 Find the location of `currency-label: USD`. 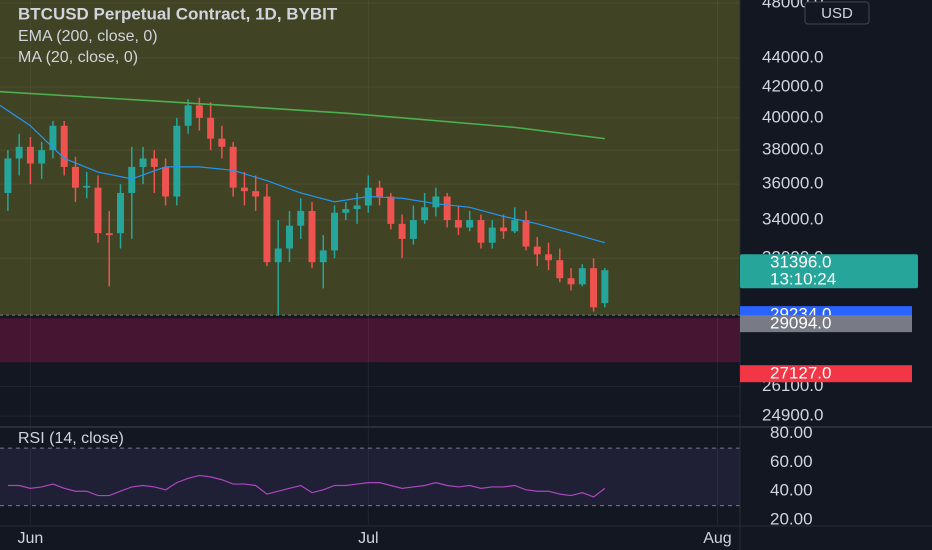

currency-label: USD is located at coordinates (837, 13).